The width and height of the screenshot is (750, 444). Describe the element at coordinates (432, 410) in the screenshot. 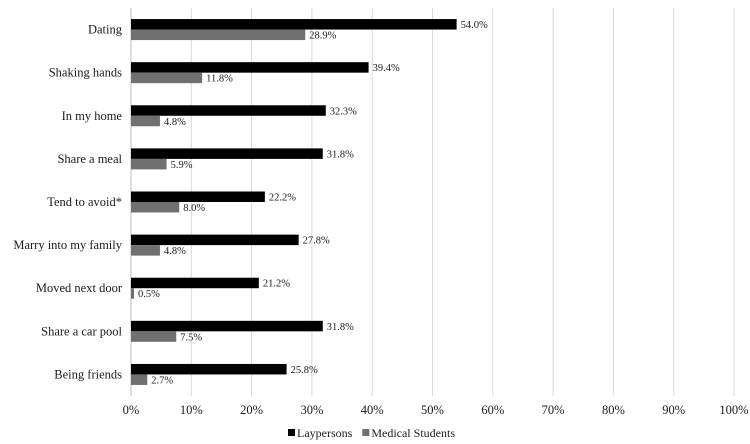

I see `x-tick-label: 50%` at that location.